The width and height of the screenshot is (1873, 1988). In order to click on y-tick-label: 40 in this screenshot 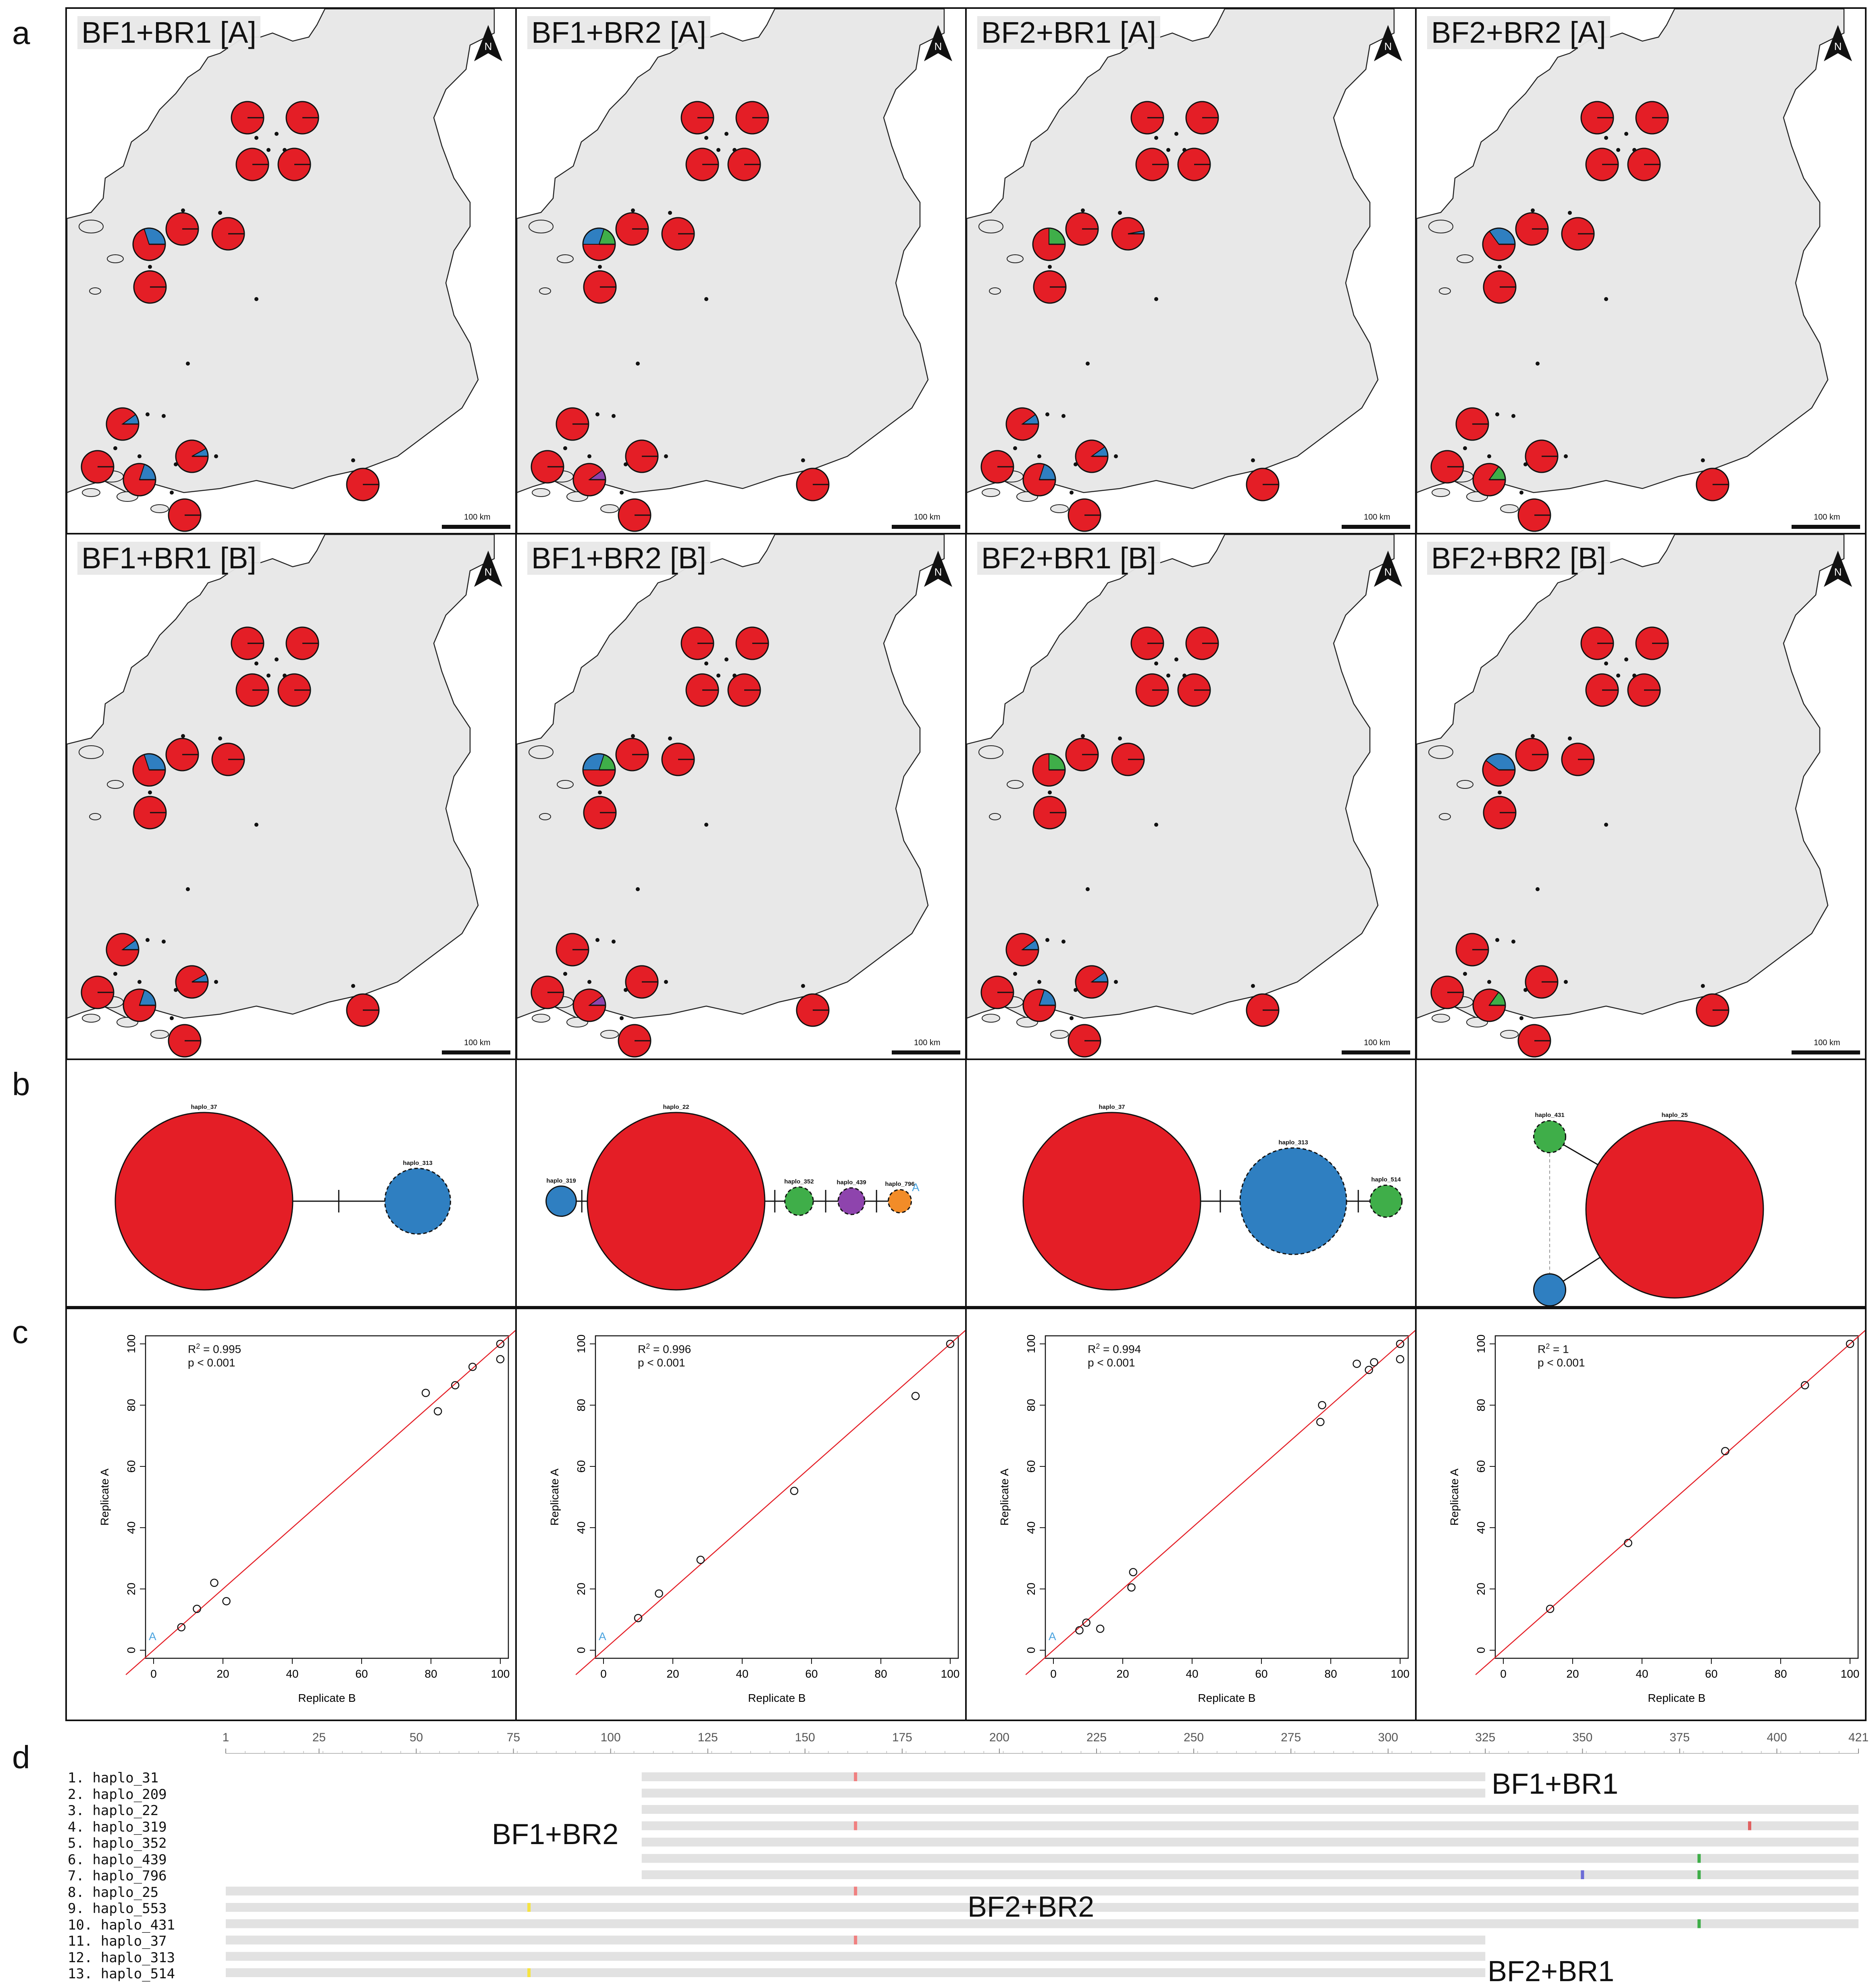, I will do `click(131, 1527)`.